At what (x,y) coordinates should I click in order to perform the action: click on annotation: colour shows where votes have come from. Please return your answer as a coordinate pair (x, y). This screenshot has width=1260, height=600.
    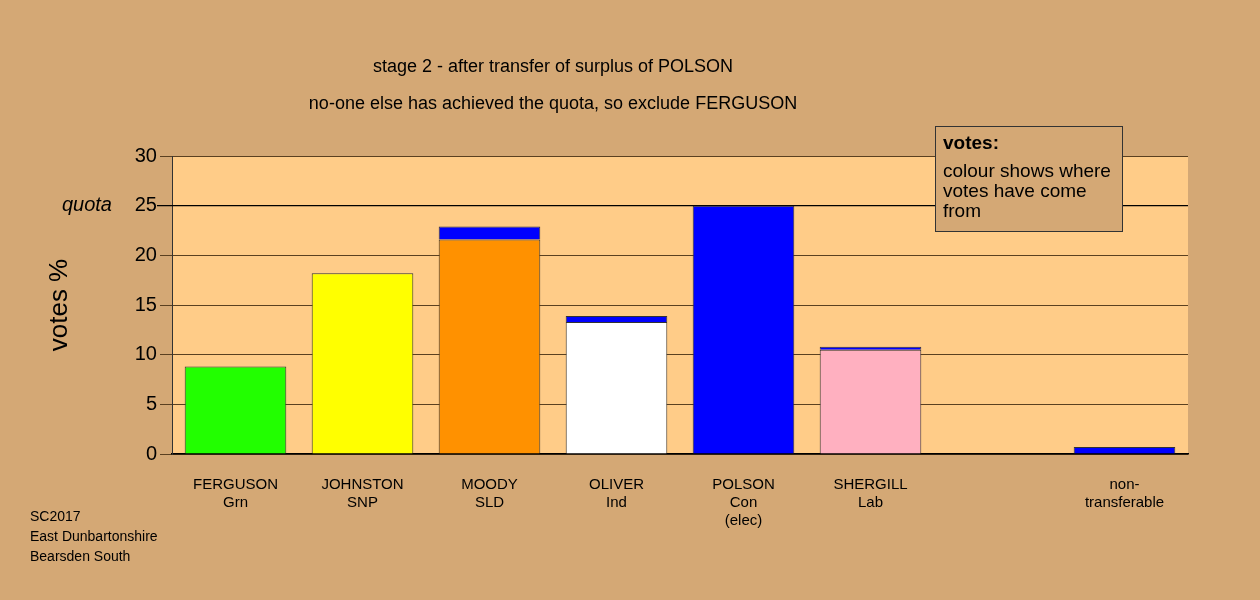
    Looking at the image, I should click on (1027, 190).